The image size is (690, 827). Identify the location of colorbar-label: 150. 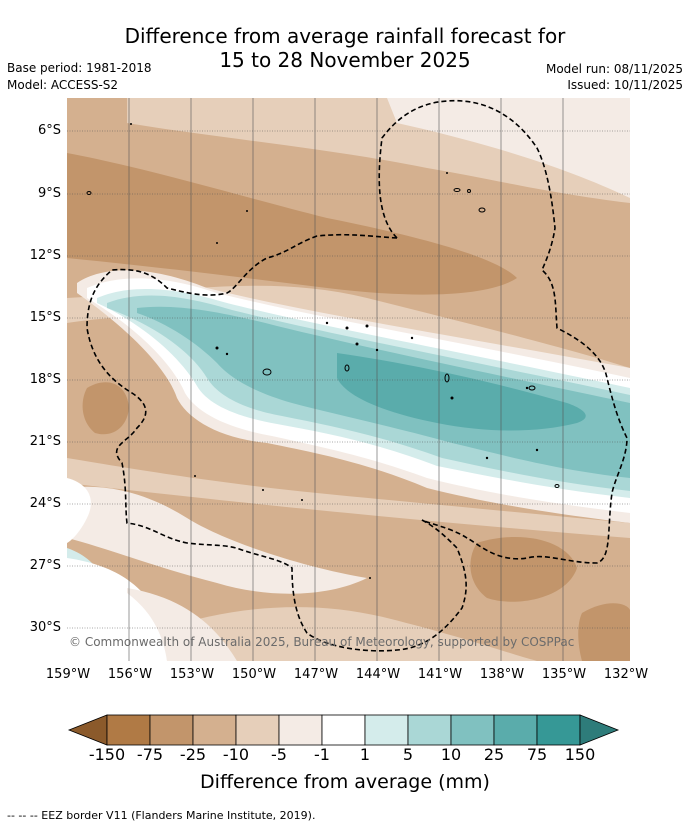
(580, 754).